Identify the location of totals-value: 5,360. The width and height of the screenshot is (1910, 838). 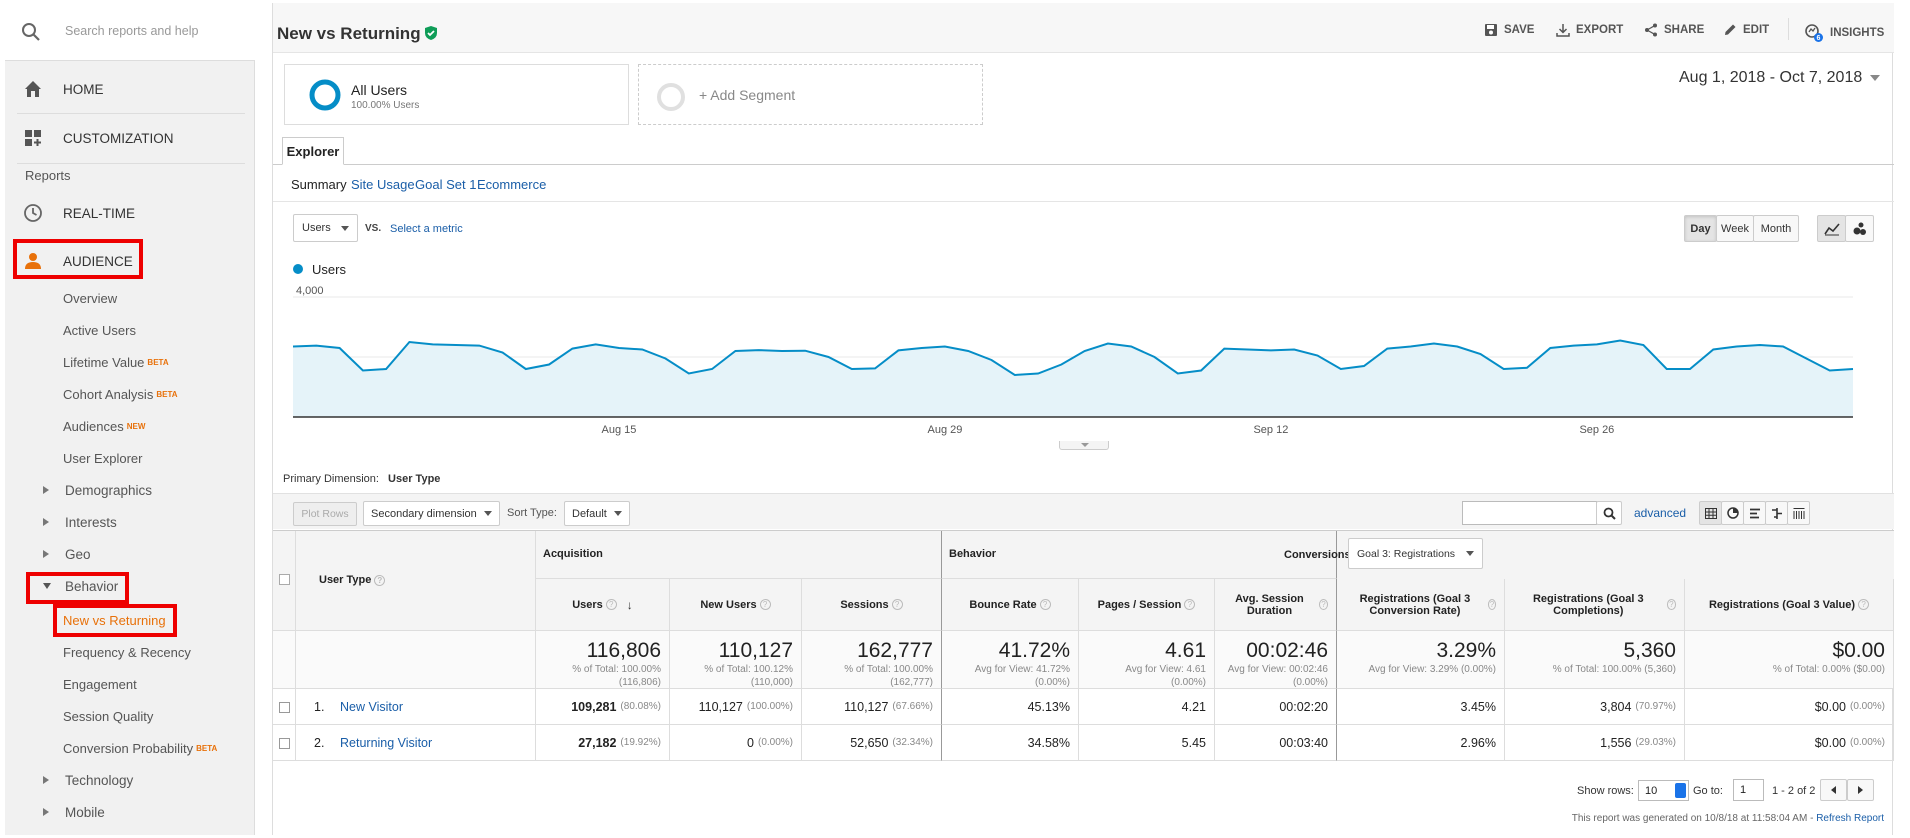
(1649, 650).